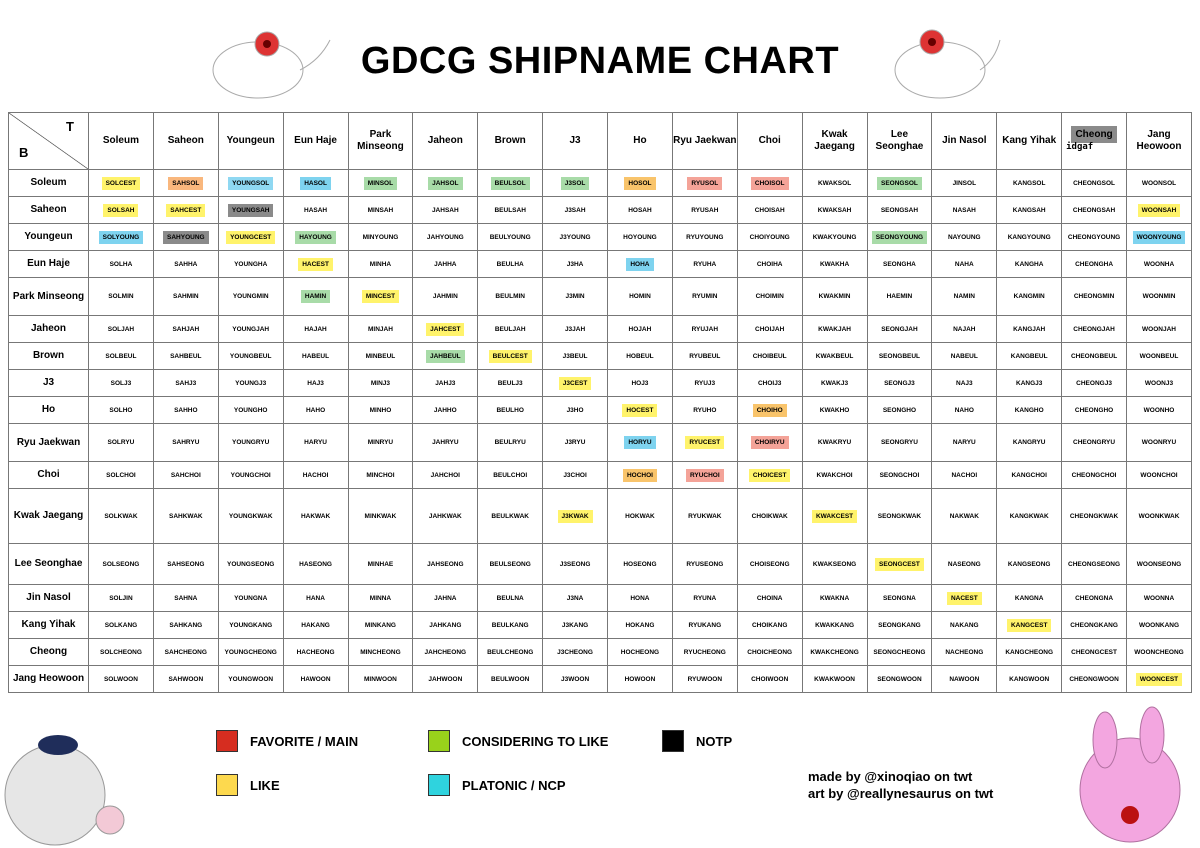  Describe the element at coordinates (769, 383) in the screenshot. I see `shipname: CHOIJ3` at that location.